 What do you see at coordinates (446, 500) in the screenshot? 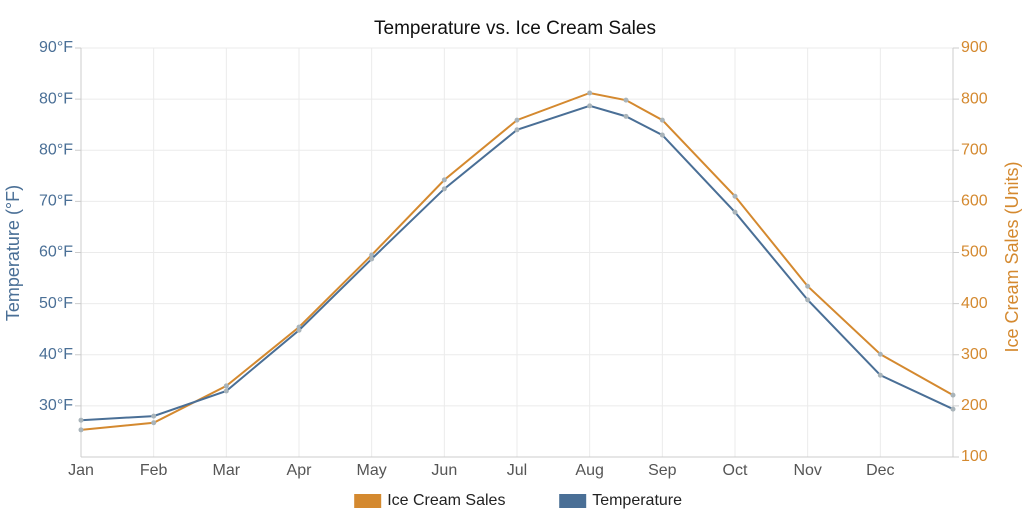
I see `legend-label: Ice Cream Sales` at bounding box center [446, 500].